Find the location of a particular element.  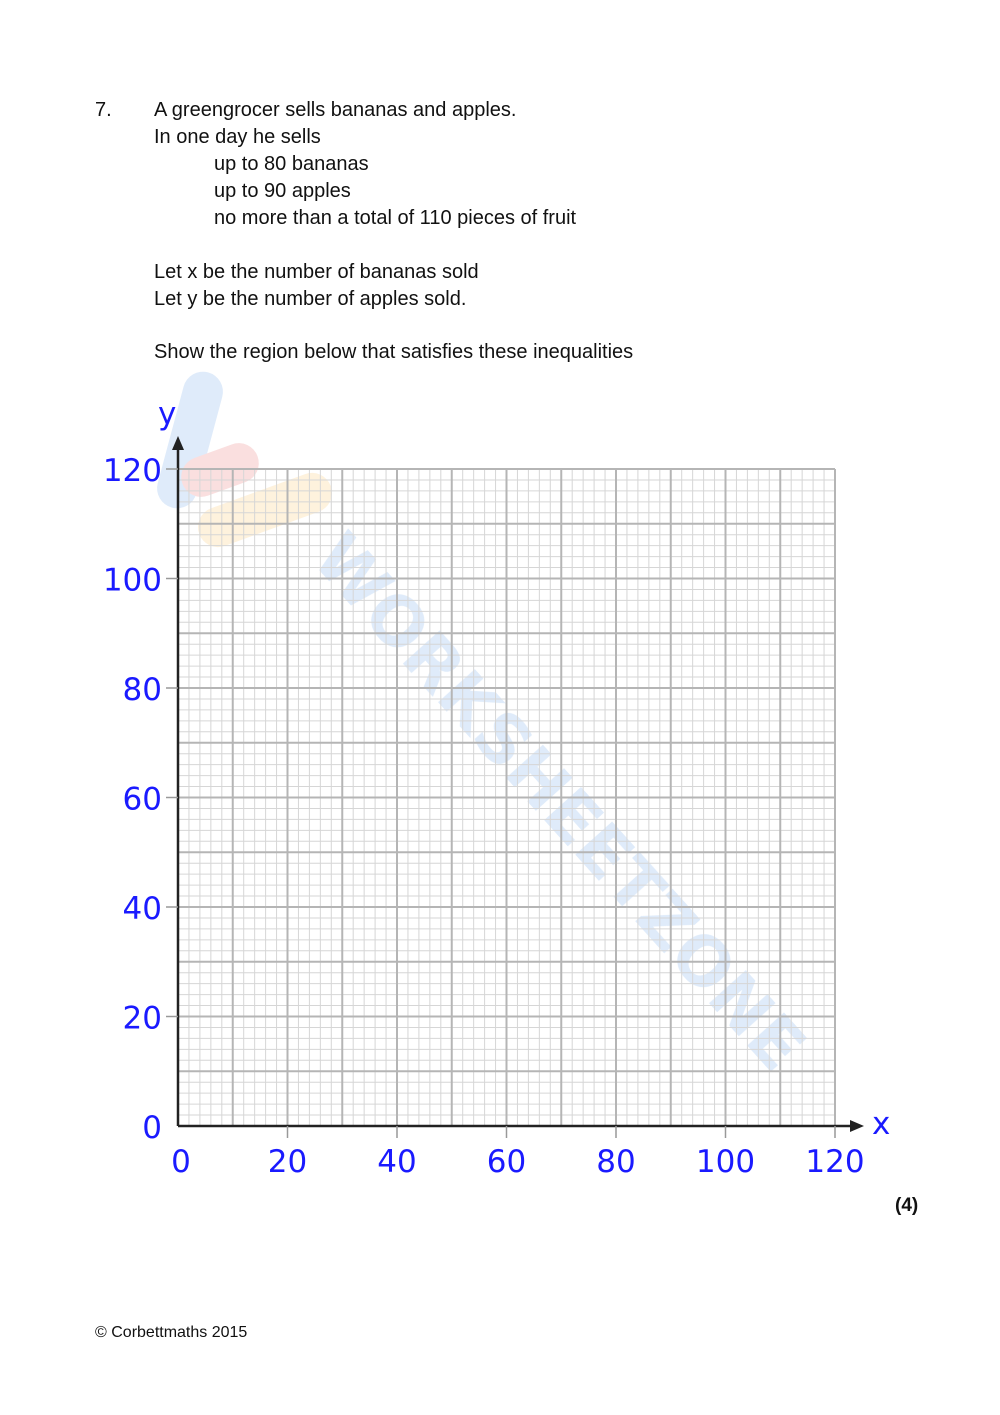

y-tick-label: 0 is located at coordinates (152, 1128).